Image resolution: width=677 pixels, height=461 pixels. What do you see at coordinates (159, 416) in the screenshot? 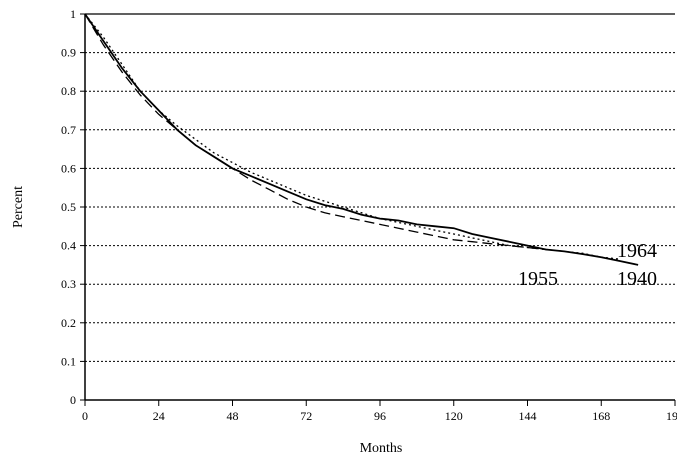
I see `x-tick-label: 24` at bounding box center [159, 416].